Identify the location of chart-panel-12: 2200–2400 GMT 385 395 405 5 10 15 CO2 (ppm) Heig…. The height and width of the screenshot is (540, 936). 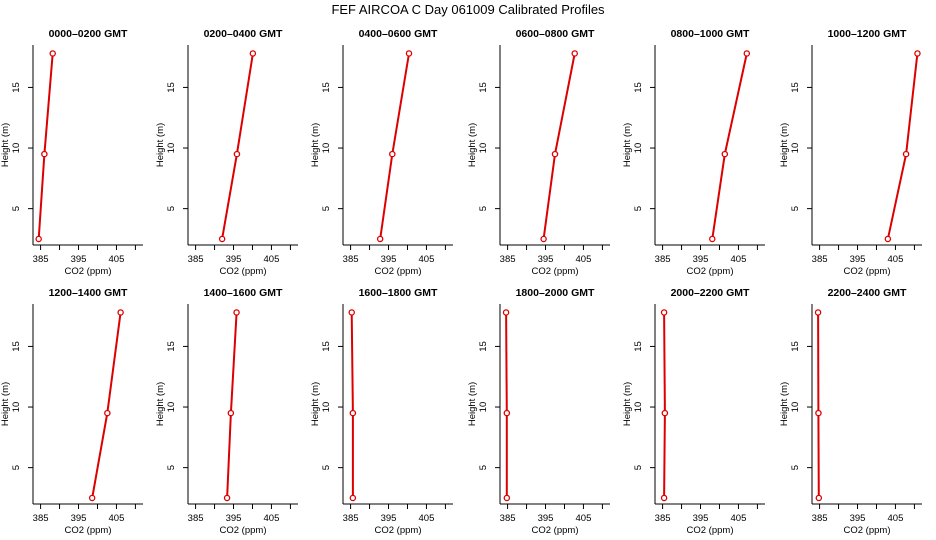
(850, 411).